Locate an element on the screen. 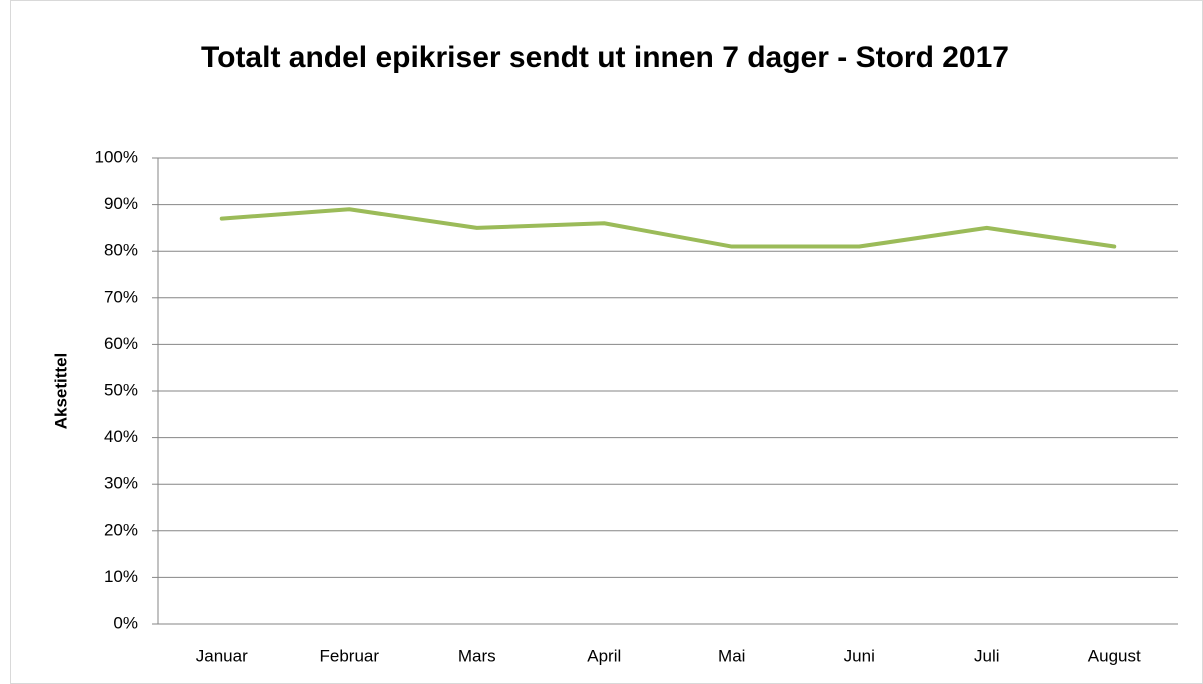 The width and height of the screenshot is (1203, 684). y-tick-label: 40% is located at coordinates (121, 436).